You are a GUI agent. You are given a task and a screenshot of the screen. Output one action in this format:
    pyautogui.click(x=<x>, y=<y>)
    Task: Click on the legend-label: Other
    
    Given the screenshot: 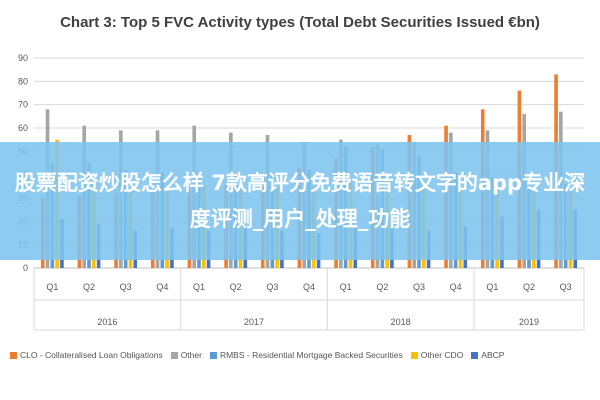 What is the action you would take?
    pyautogui.click(x=191, y=355)
    